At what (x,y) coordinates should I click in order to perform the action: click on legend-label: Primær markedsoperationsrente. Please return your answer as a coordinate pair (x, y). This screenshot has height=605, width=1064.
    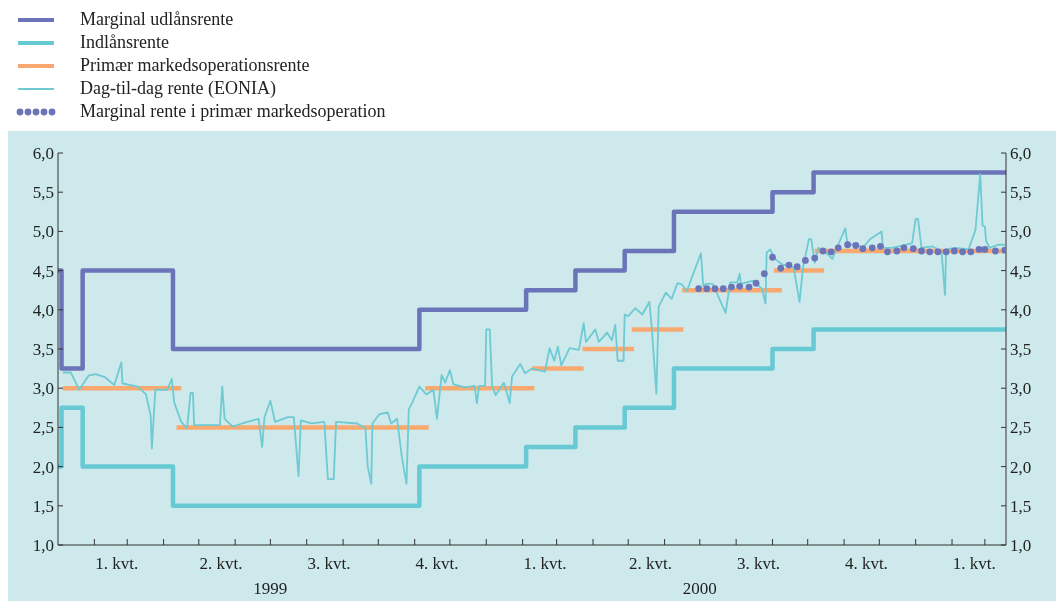
    Looking at the image, I should click on (195, 65).